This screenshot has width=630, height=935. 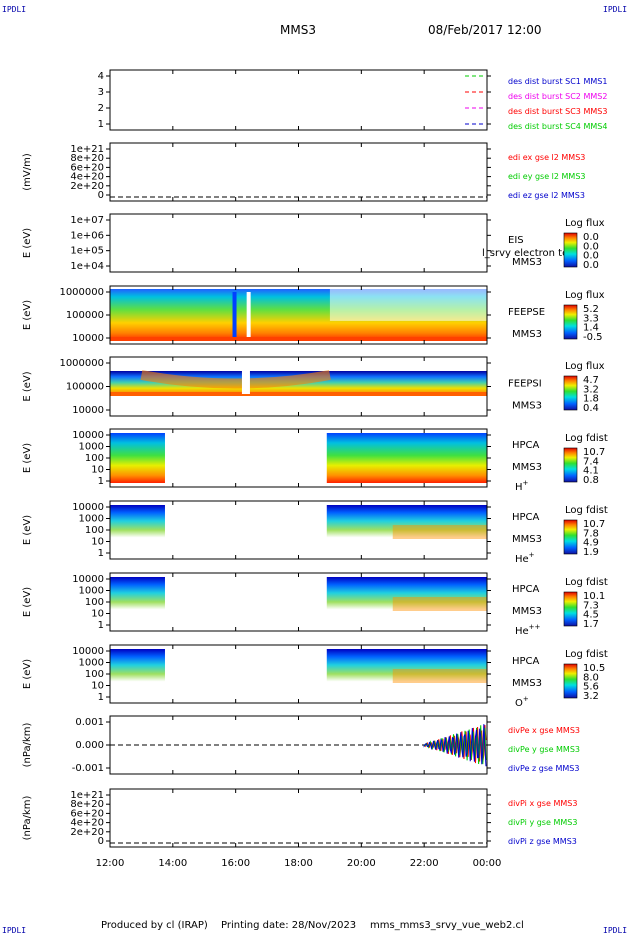 What do you see at coordinates (591, 328) in the screenshot?
I see `colorbar-tick-label: 1.4` at bounding box center [591, 328].